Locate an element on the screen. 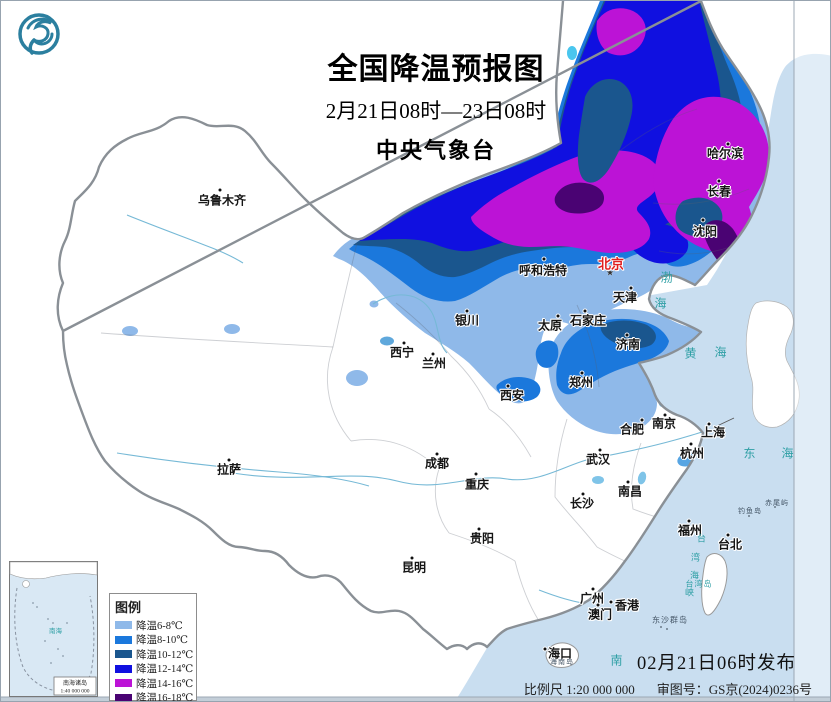 The height and width of the screenshot is (702, 831). taiwan-island is located at coordinates (714, 584).